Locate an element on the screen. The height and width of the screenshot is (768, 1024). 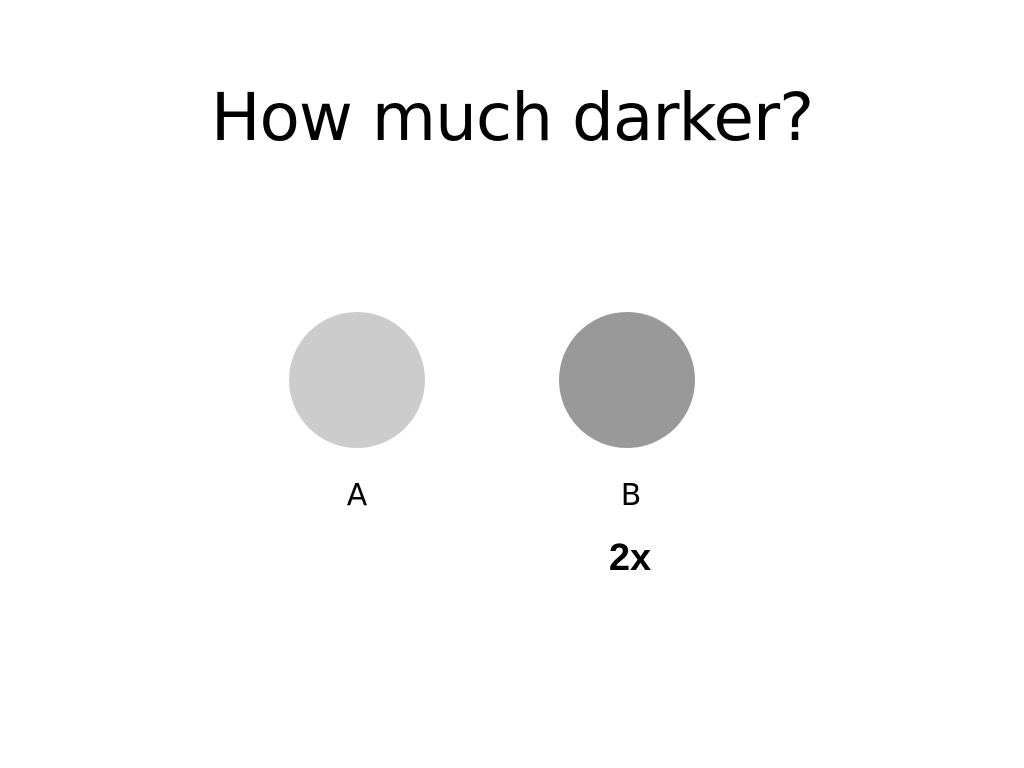
circle-a is located at coordinates (357, 380).